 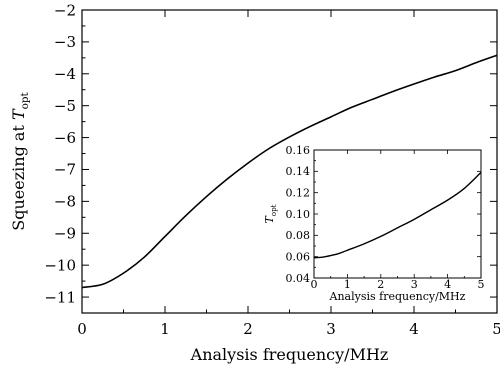 I want to click on inset-plot-background, so click(x=397, y=214).